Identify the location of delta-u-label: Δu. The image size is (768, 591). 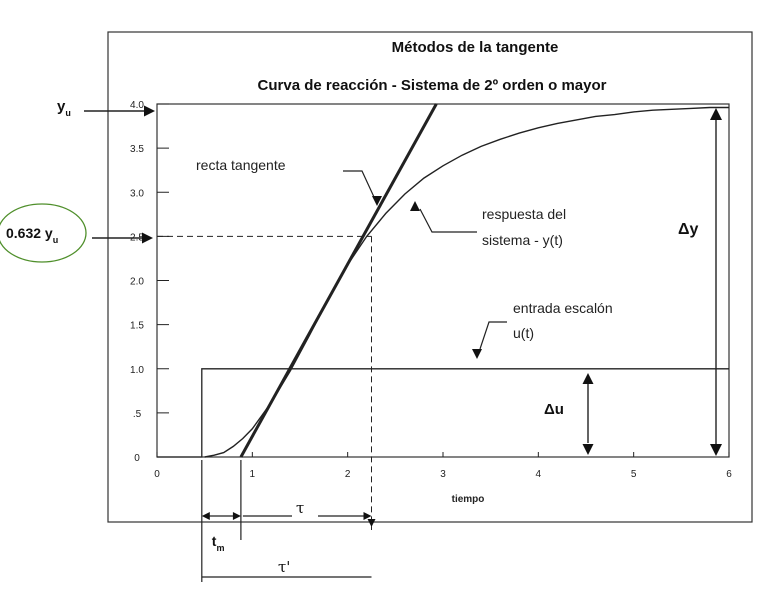
(554, 409).